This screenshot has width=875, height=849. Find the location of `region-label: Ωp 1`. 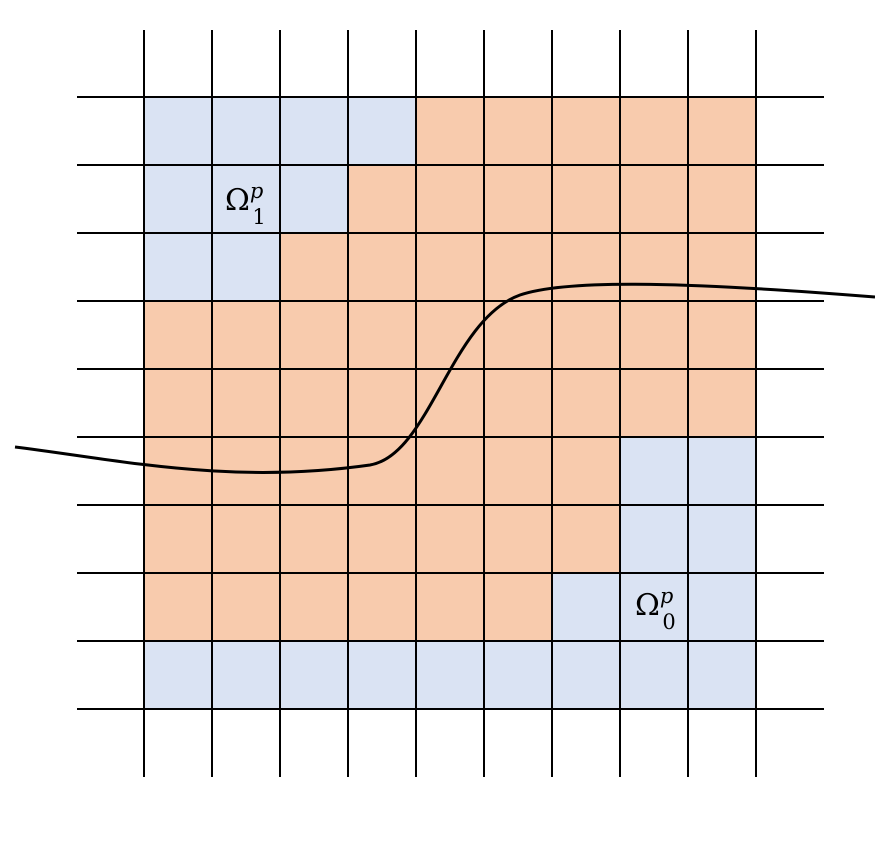

region-label: Ωp 1 is located at coordinates (245, 204).